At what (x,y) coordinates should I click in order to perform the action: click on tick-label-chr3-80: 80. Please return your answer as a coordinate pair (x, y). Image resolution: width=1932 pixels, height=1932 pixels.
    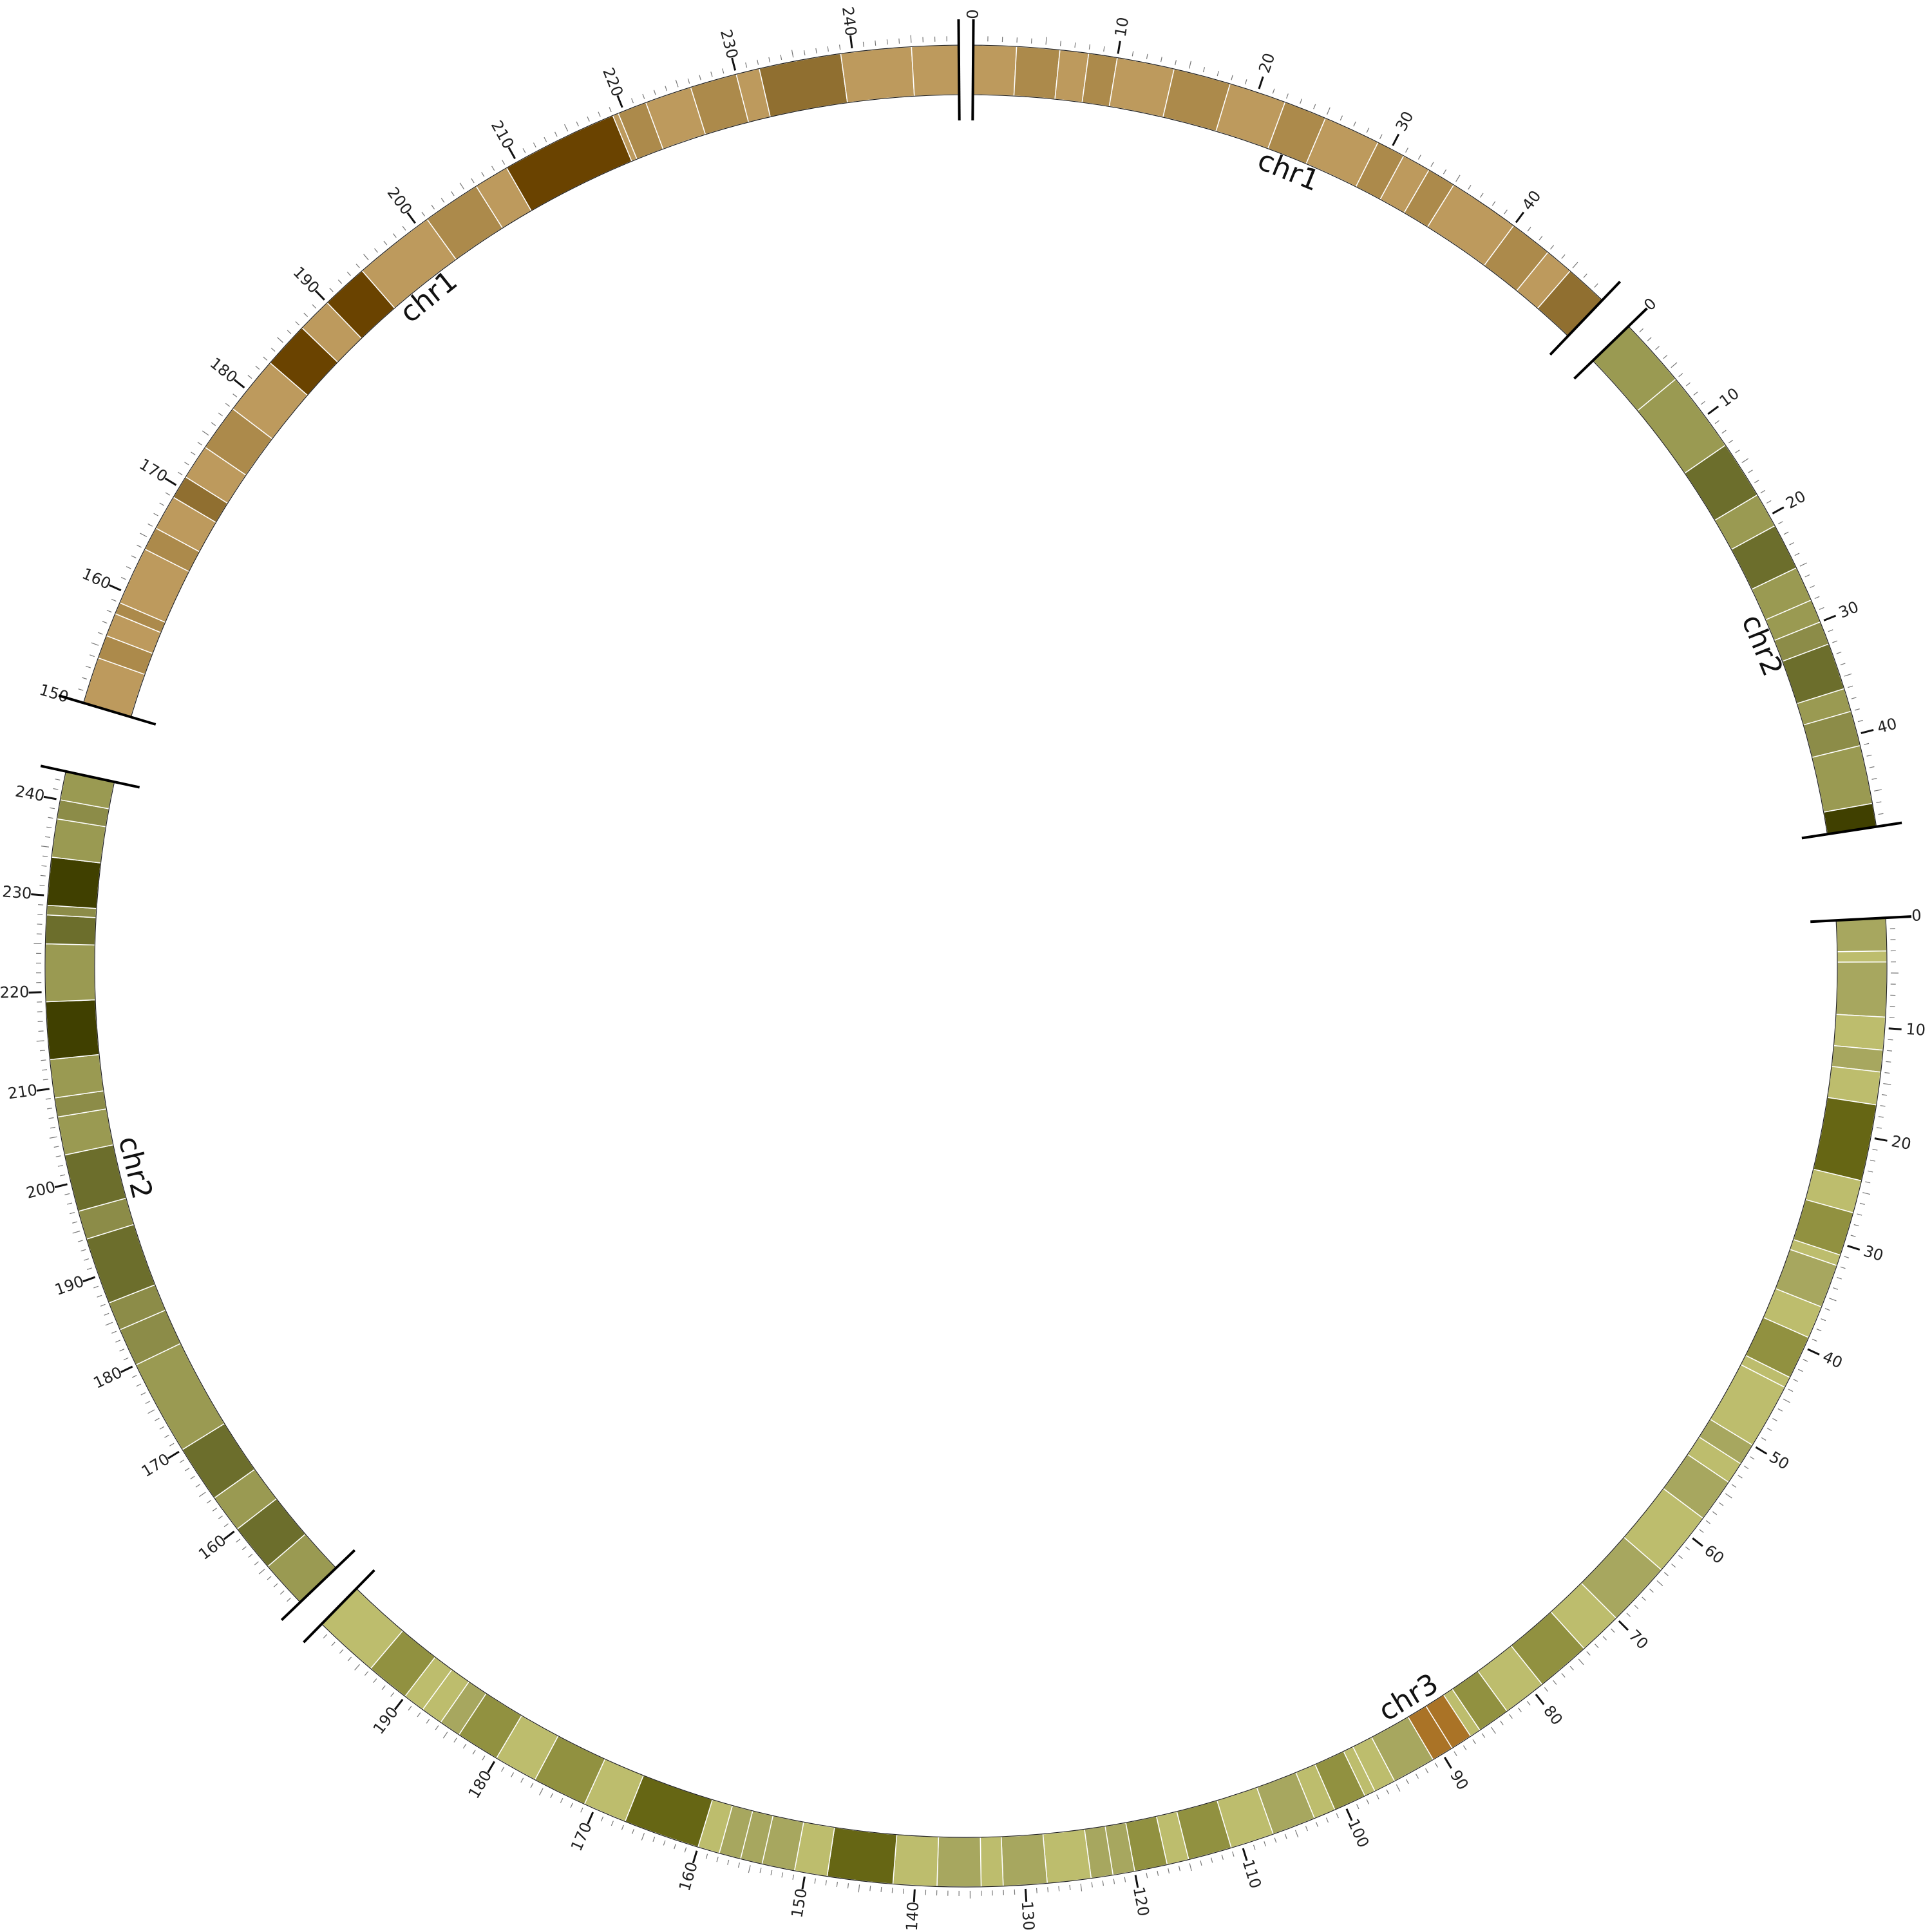
    Looking at the image, I should click on (1553, 1715).